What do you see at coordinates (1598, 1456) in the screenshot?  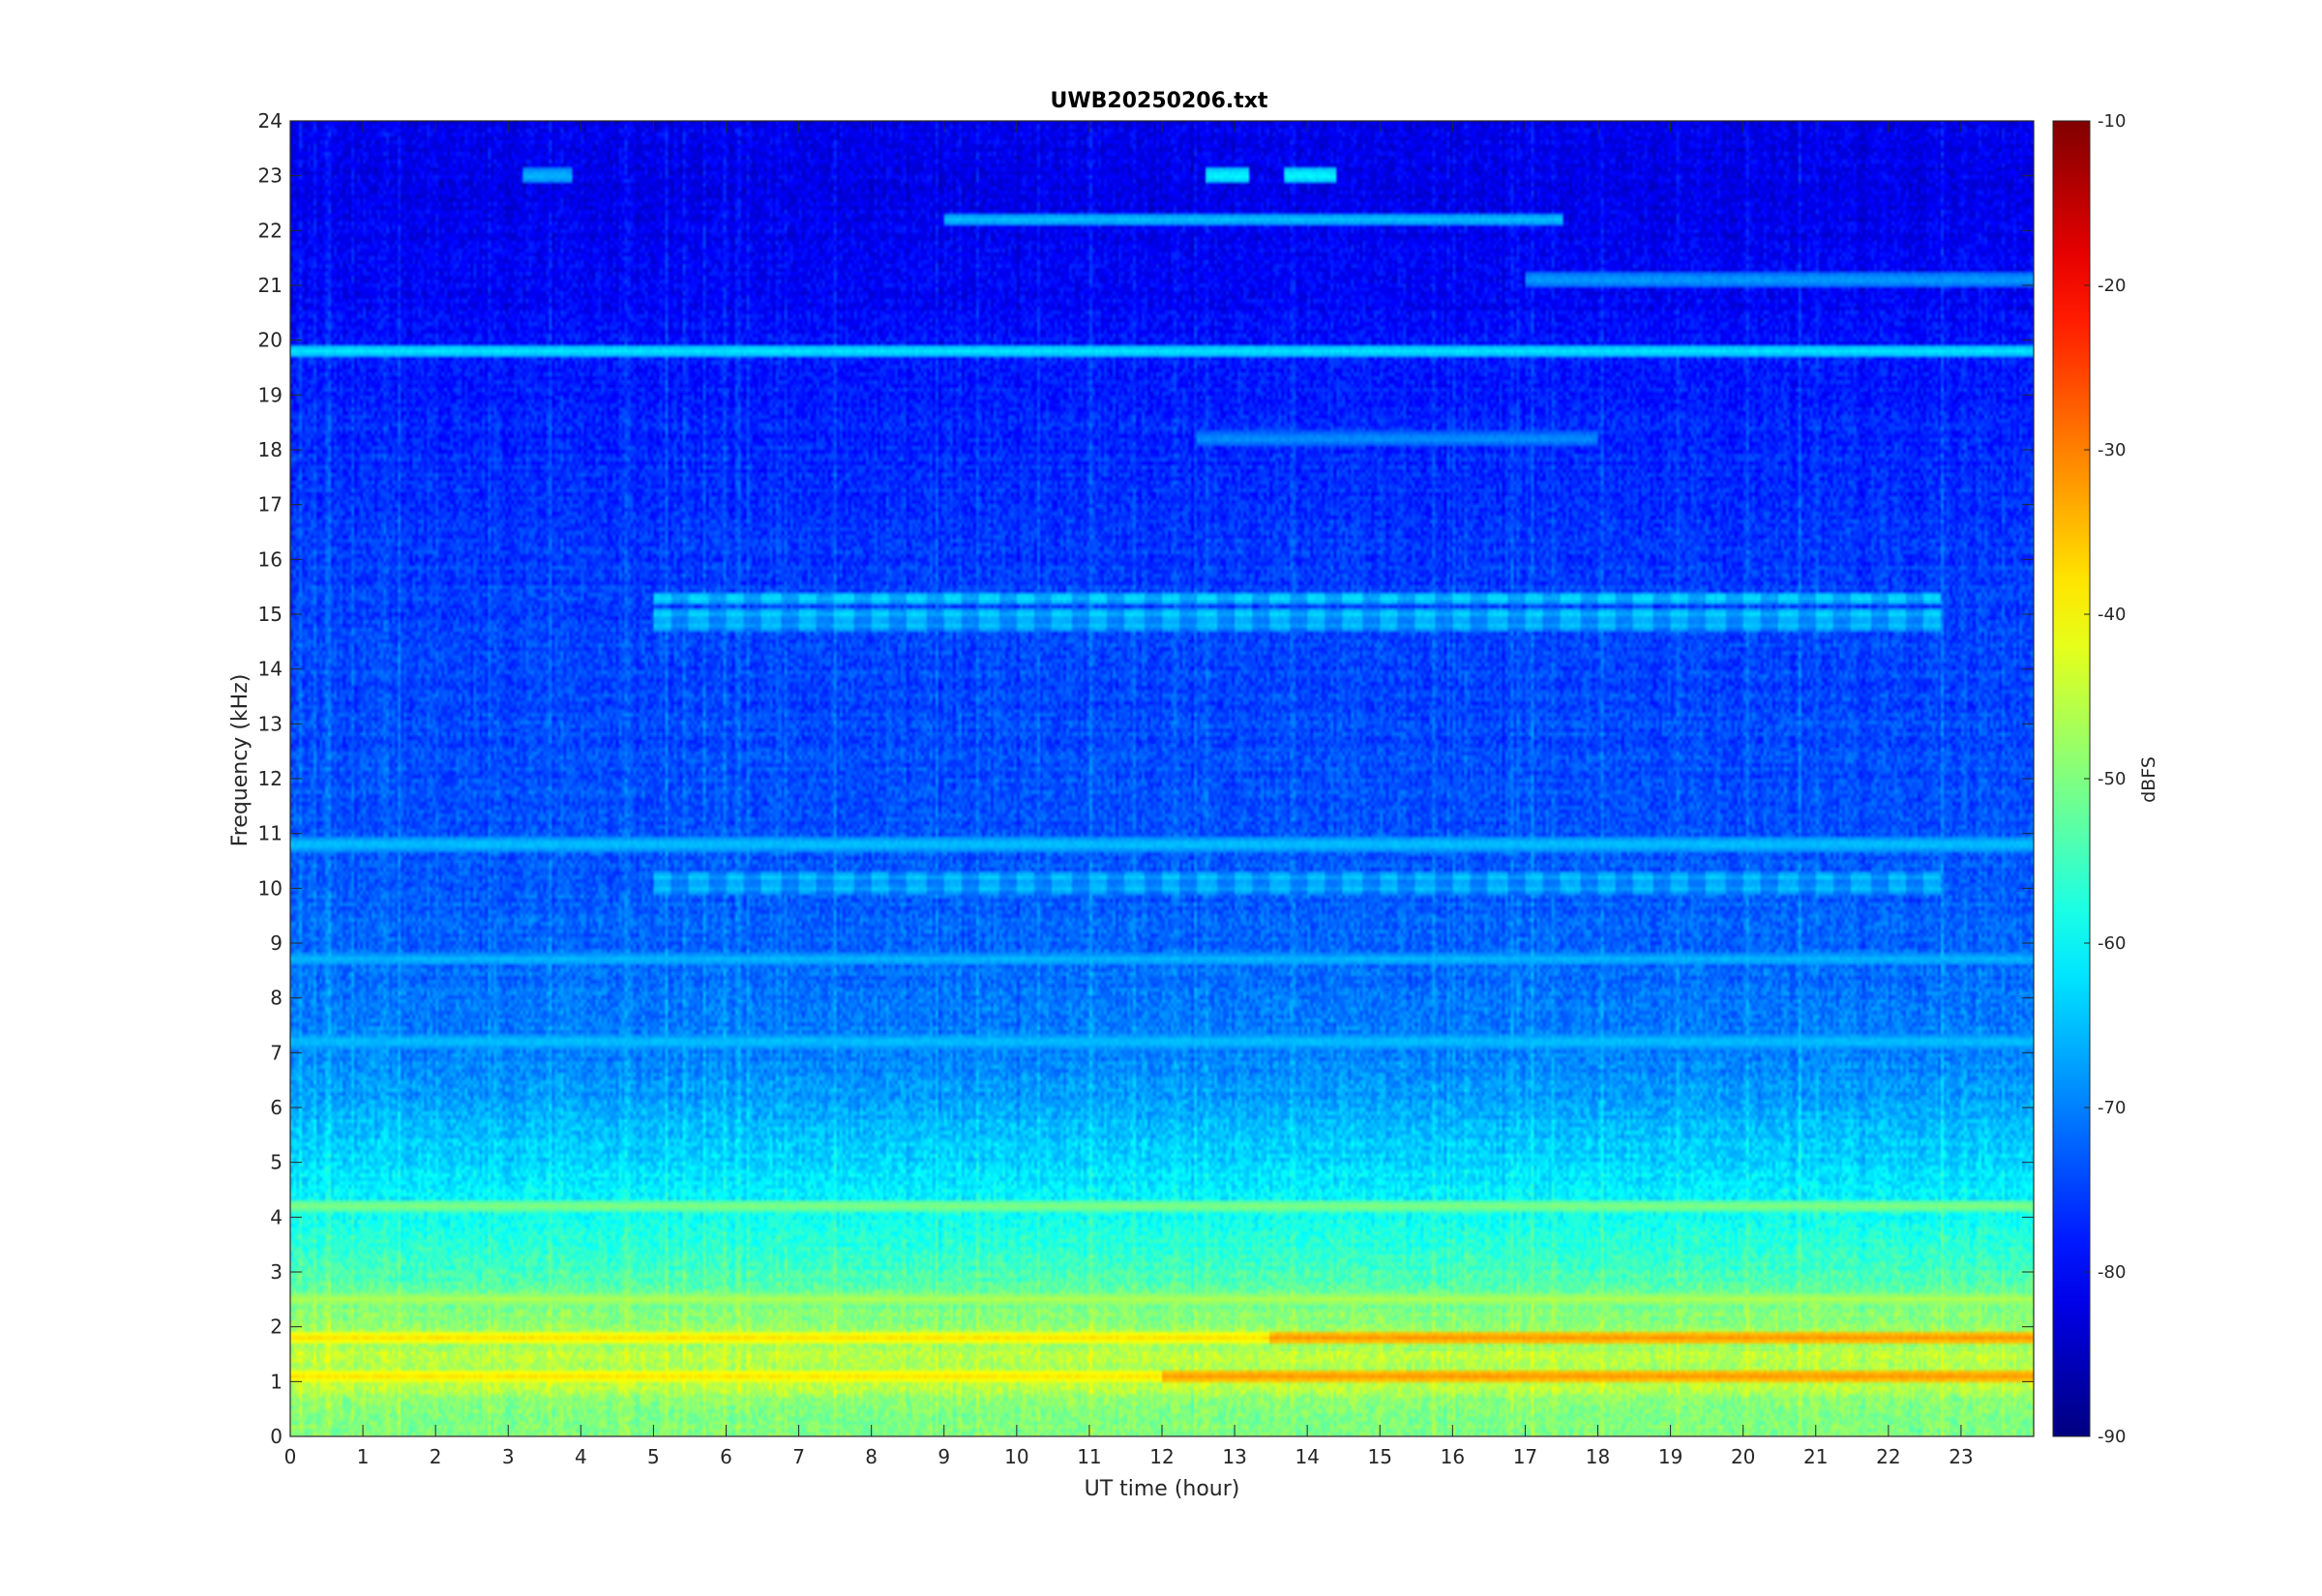 I see `x-tick-label: 18` at bounding box center [1598, 1456].